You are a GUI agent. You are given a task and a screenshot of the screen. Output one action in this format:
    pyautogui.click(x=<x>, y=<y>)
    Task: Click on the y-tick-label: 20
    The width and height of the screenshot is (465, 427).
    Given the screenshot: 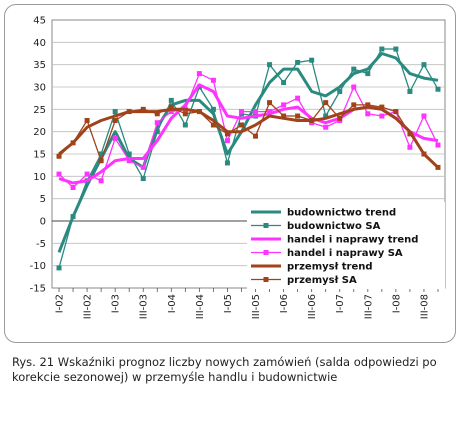 What is the action you would take?
    pyautogui.click(x=39, y=132)
    